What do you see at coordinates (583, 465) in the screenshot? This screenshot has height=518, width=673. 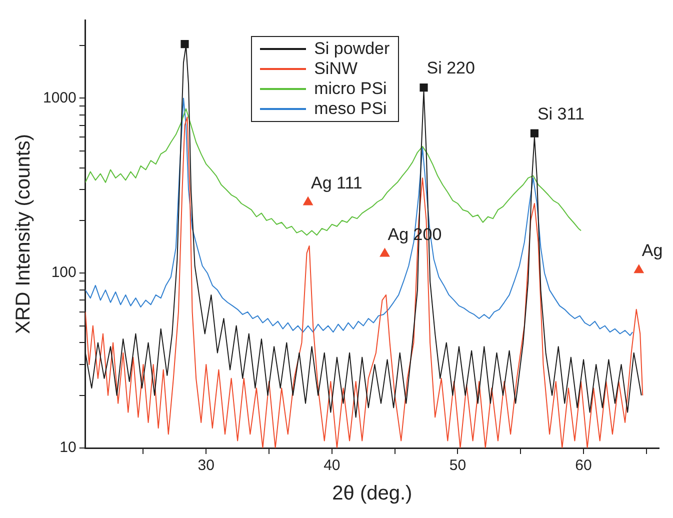 I see `x-tick-label: 60` at bounding box center [583, 465].